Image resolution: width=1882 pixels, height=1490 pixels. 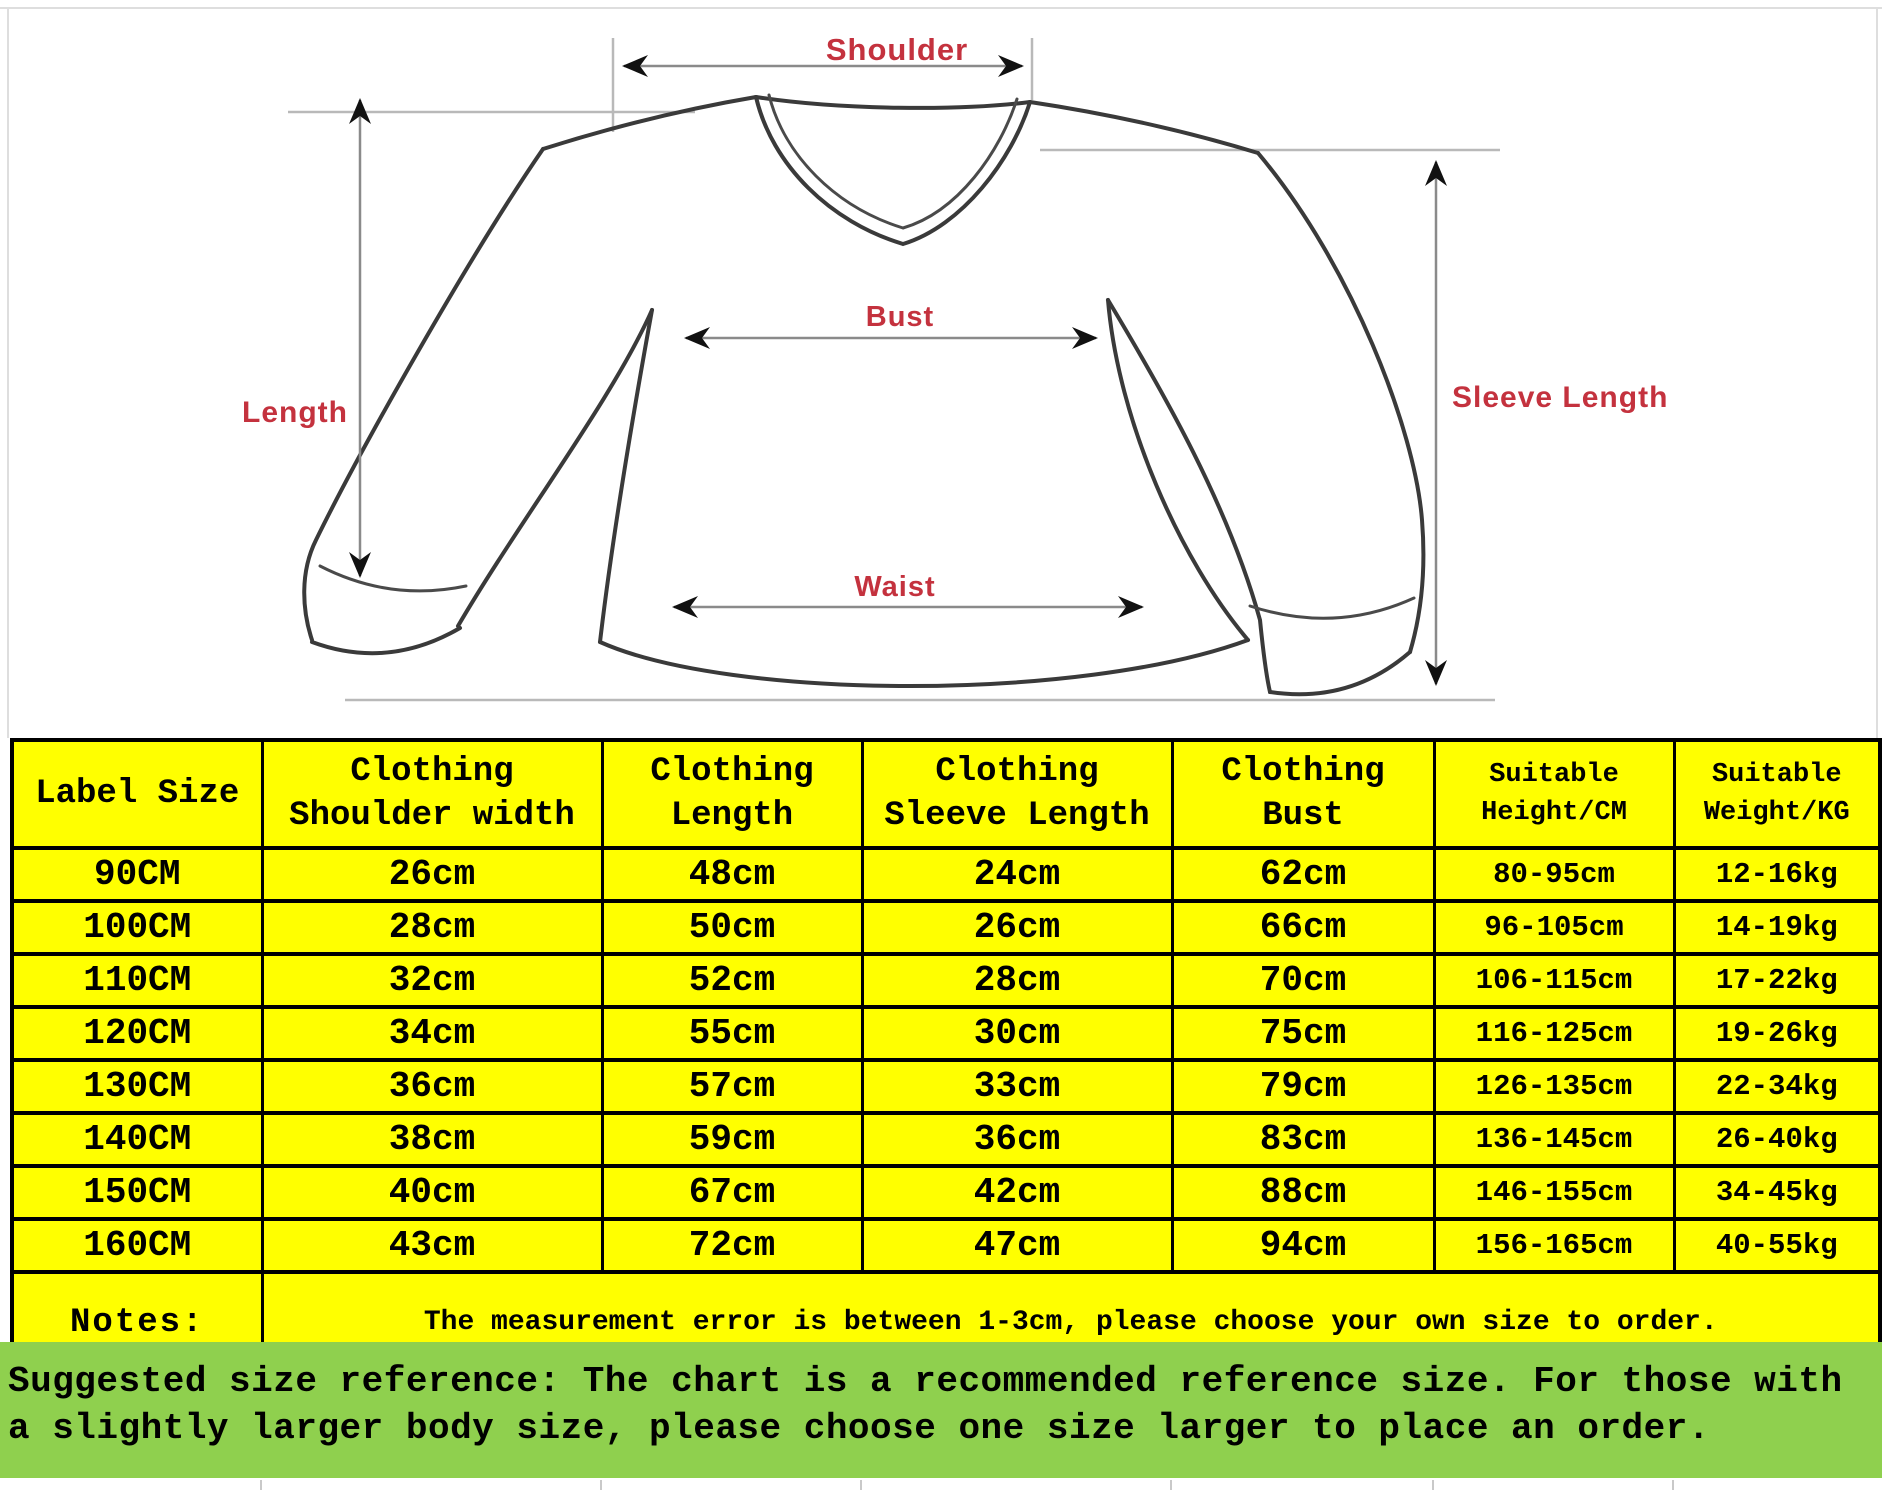 I want to click on table-cell: 14-19kg, so click(x=1777, y=927).